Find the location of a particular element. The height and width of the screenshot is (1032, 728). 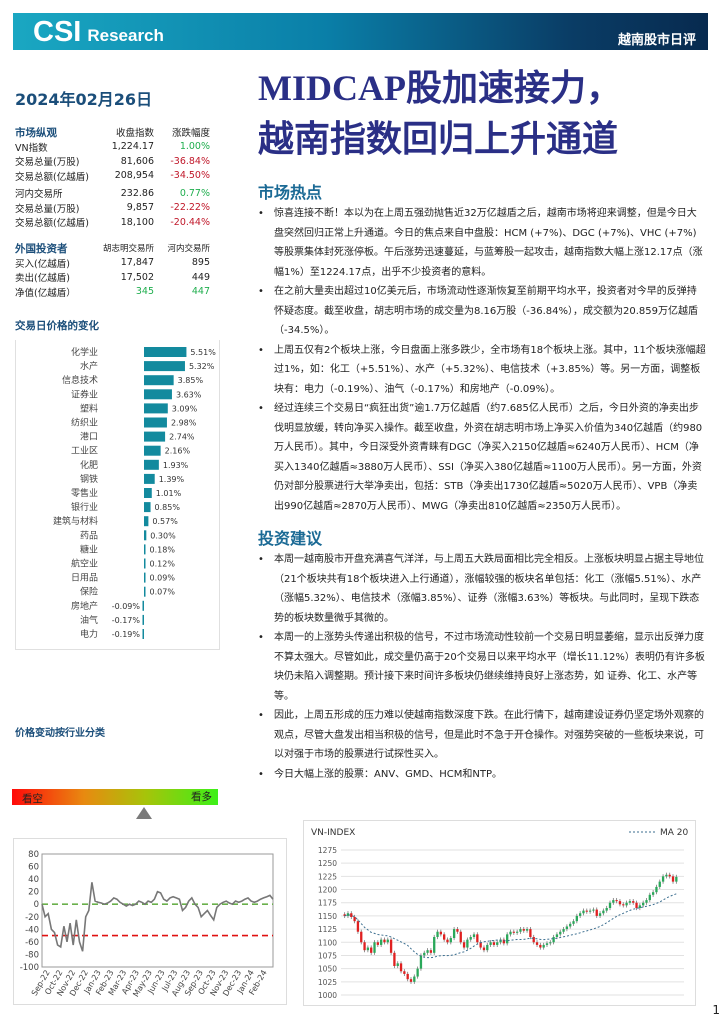

table-row: 交易总量(万股) 81,606 -36.84% is located at coordinates (112, 161).